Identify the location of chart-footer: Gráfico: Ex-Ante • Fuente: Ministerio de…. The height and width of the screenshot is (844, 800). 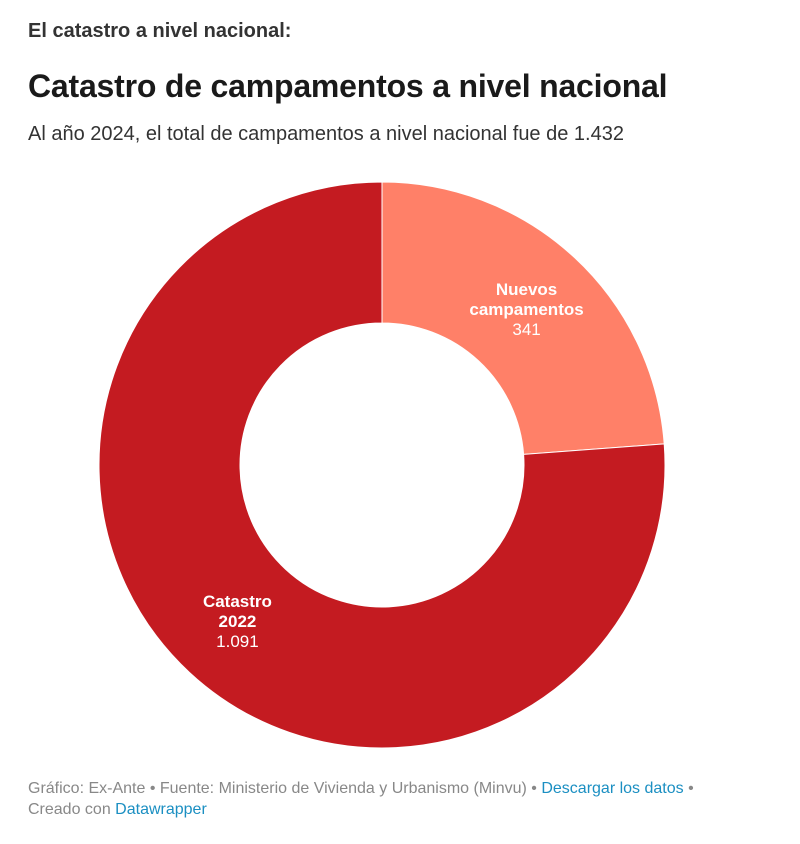
(398, 799).